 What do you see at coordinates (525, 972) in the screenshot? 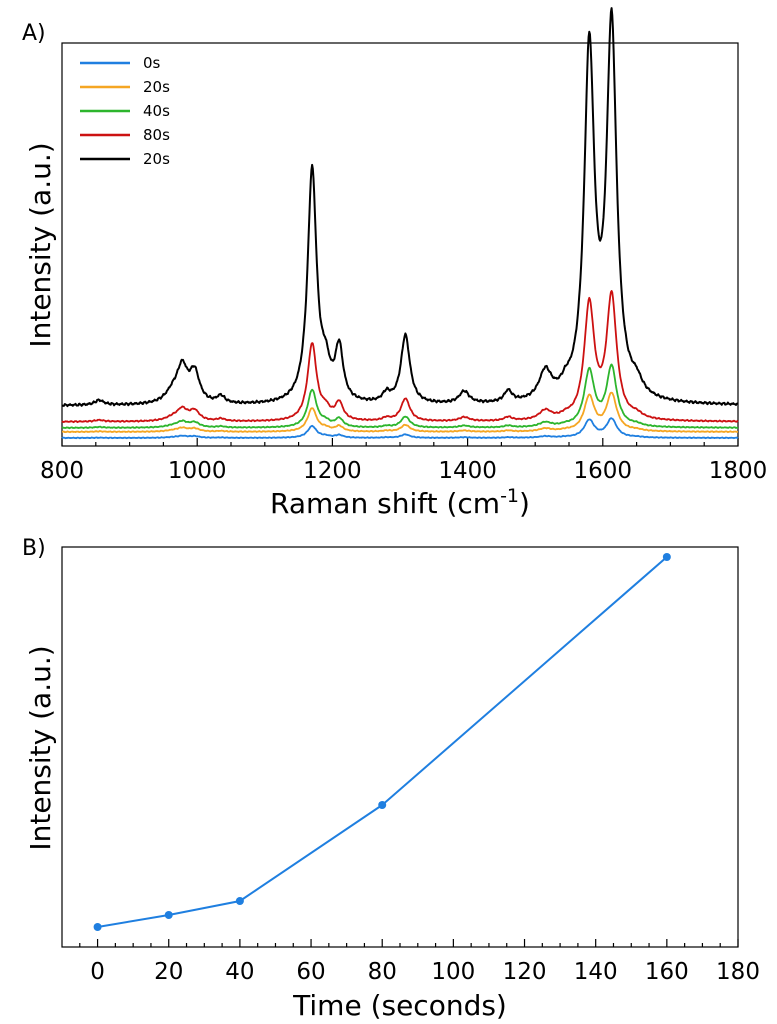
I see `panel-b-x-tick-label: 120` at bounding box center [525, 972].